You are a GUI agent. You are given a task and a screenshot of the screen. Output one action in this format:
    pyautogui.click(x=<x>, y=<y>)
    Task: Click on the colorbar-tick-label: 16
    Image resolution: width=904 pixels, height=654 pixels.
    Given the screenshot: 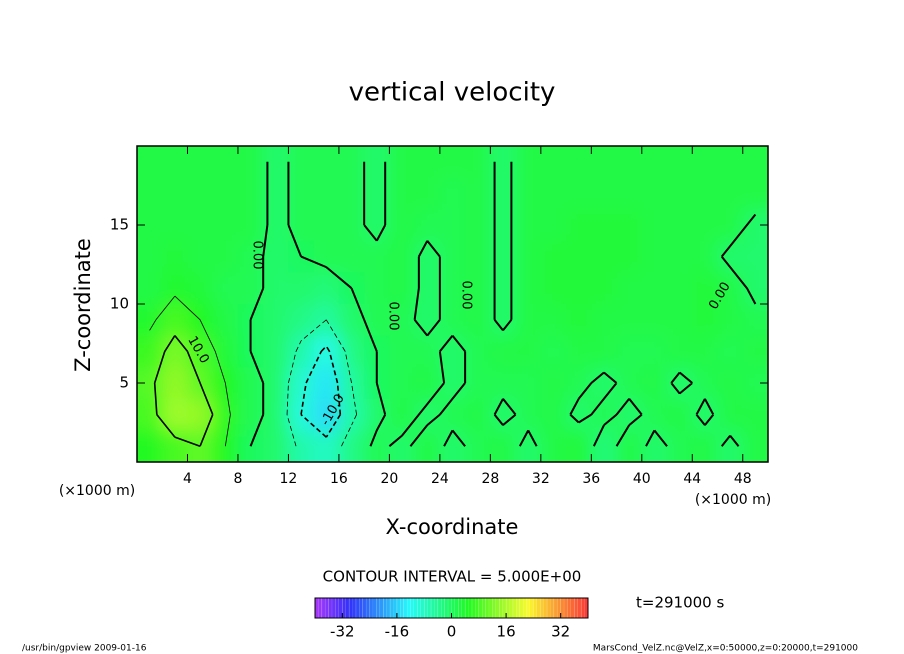 What is the action you would take?
    pyautogui.click(x=506, y=632)
    